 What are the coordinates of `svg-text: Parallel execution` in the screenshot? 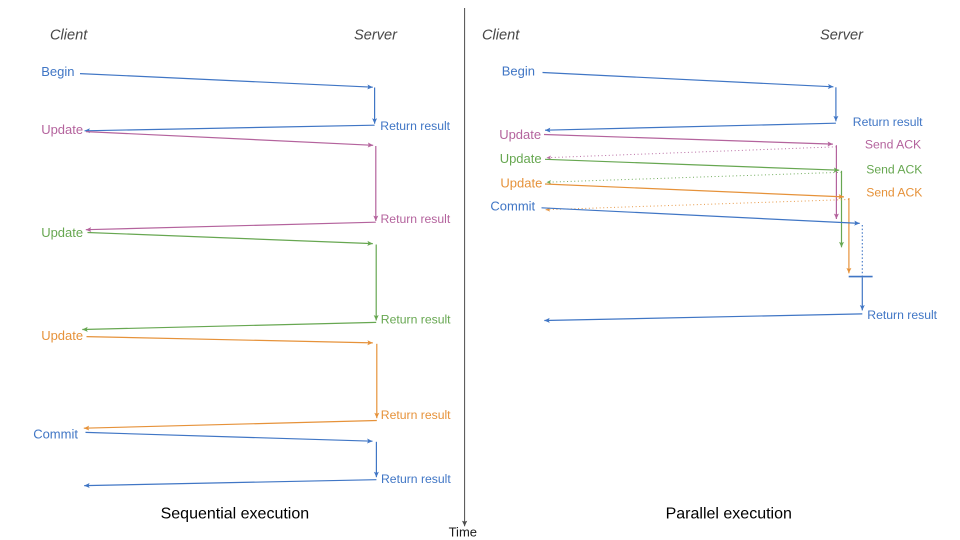 It's located at (729, 514).